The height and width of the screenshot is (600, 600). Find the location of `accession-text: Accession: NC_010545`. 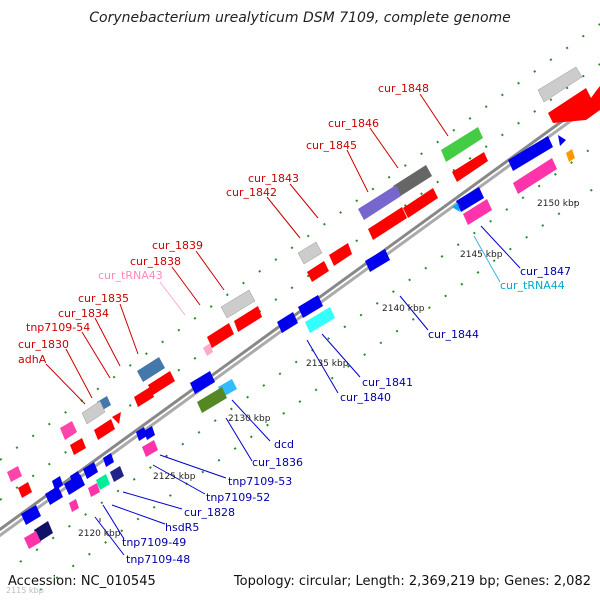

accession-text: Accession: NC_010545 is located at coordinates (82, 581).